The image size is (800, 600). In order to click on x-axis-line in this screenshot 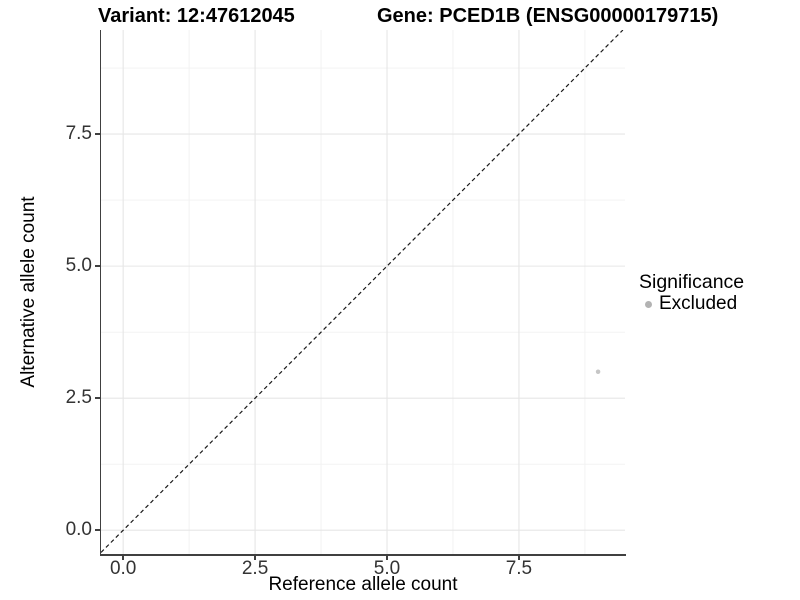, I will do `click(362, 555)`.